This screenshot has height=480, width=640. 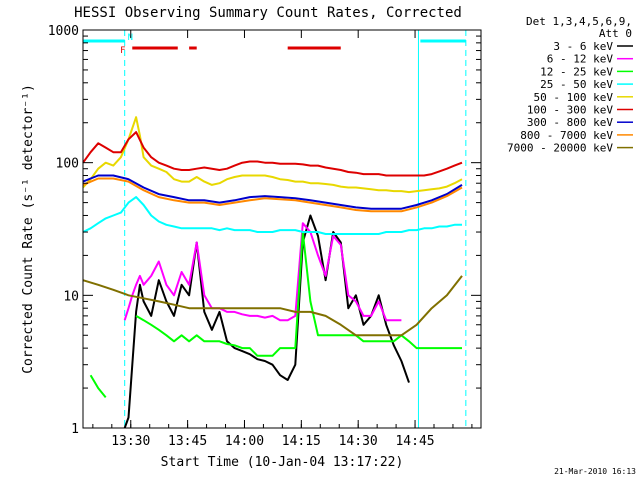 What do you see at coordinates (274, 44) in the screenshot?
I see `status-bars: NF` at bounding box center [274, 44].